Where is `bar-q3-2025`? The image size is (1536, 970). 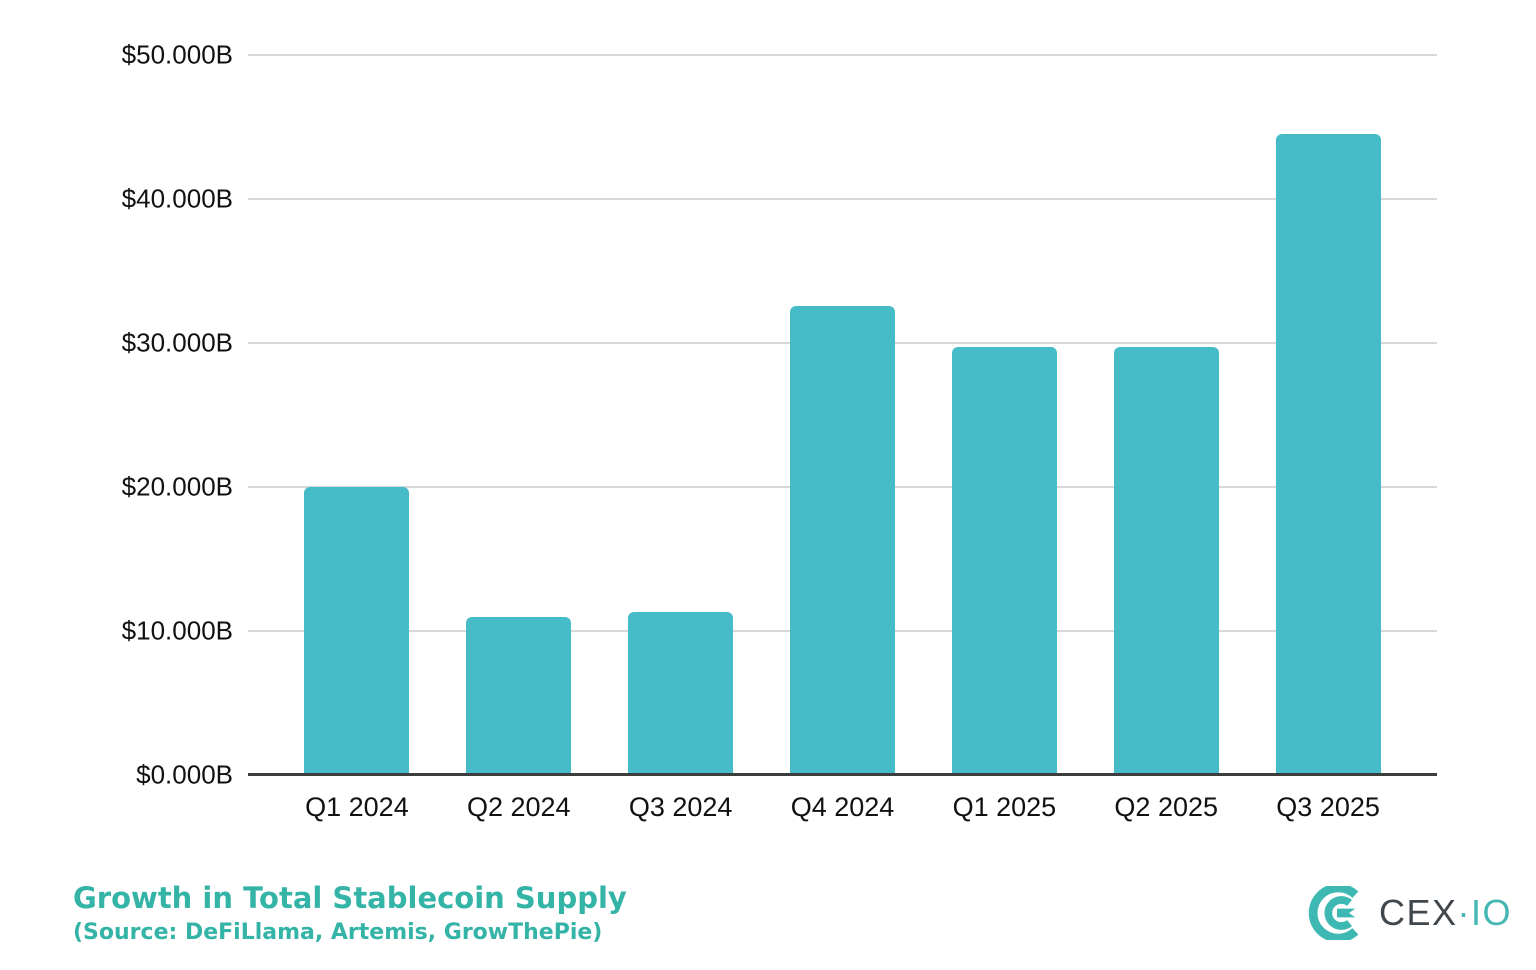 bar-q3-2025 is located at coordinates (1328, 454).